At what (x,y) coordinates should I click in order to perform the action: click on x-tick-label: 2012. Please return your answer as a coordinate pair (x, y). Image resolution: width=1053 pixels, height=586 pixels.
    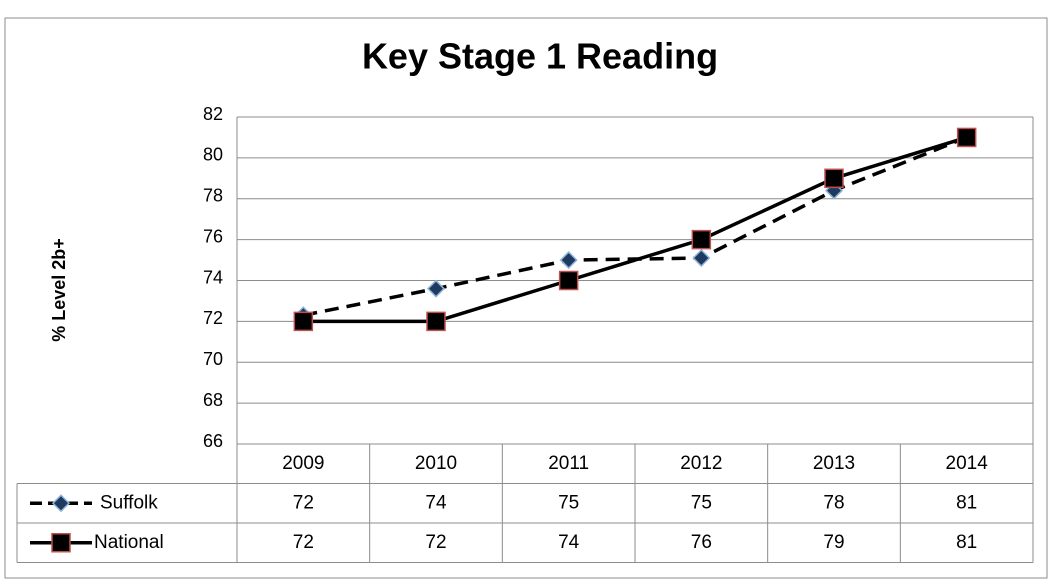
    Looking at the image, I should click on (701, 463).